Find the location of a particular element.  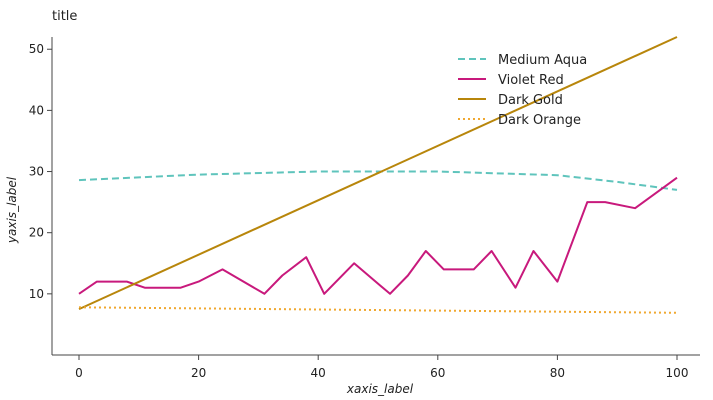

x-tick-label: 40 is located at coordinates (318, 373).